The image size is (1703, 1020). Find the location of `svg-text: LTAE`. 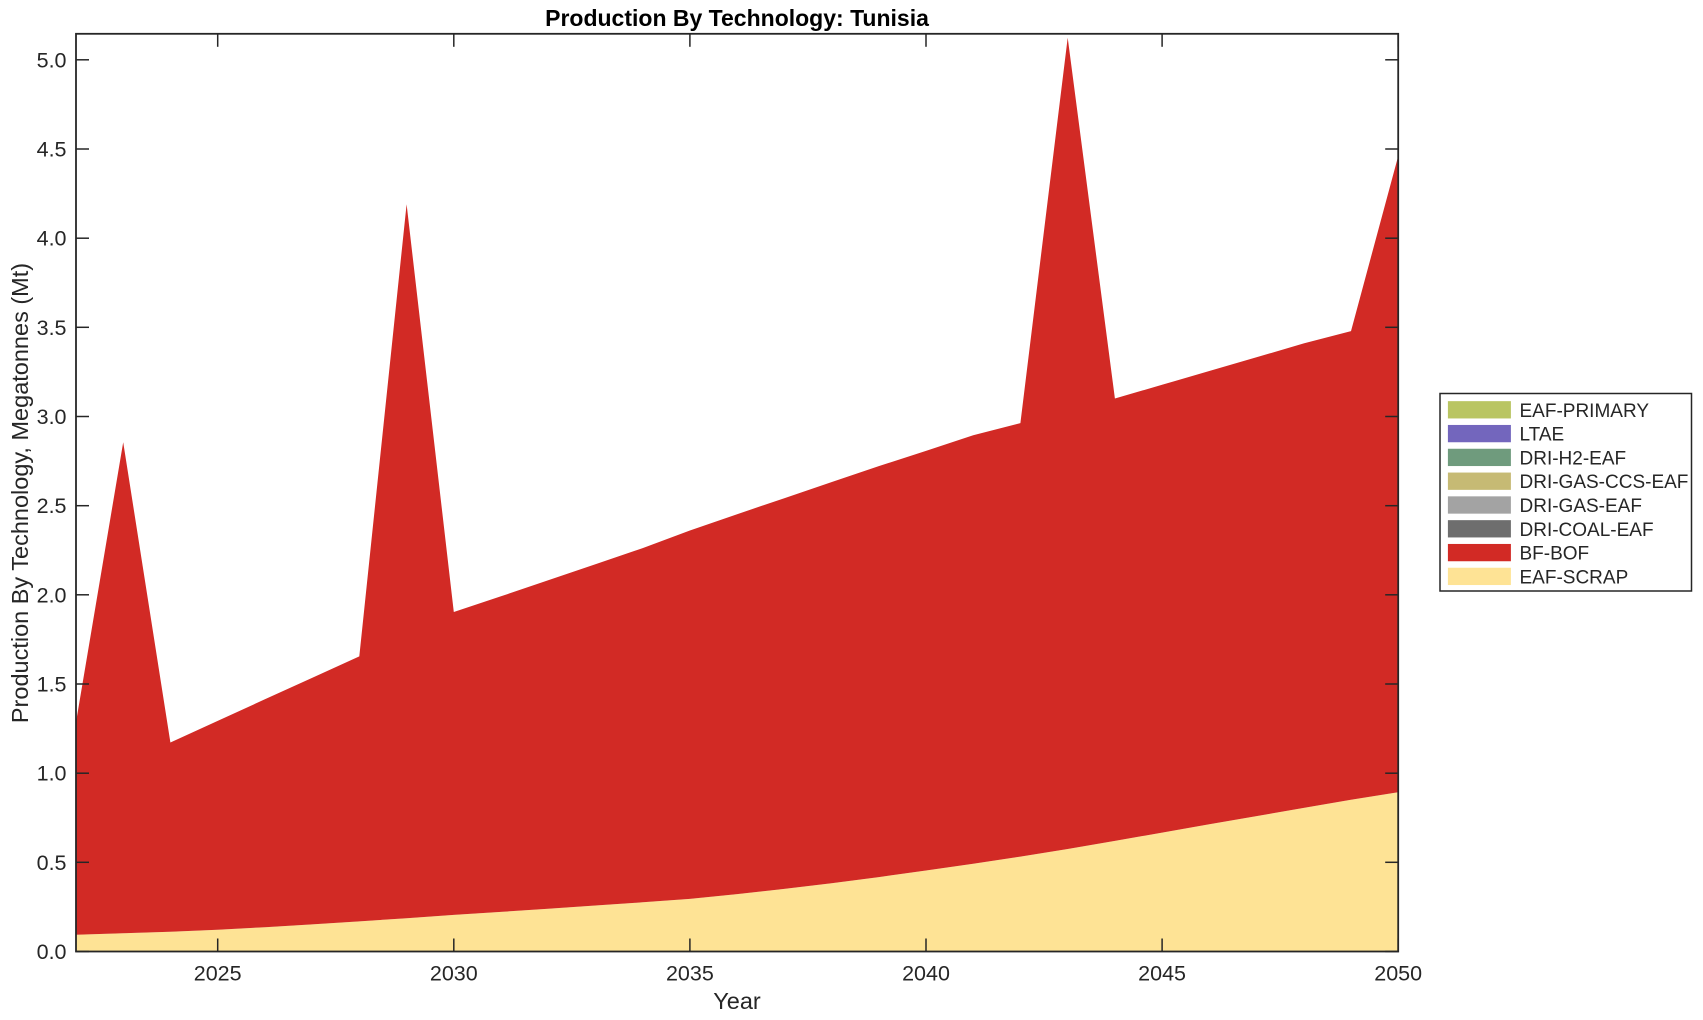

svg-text: LTAE is located at coordinates (1542, 435).